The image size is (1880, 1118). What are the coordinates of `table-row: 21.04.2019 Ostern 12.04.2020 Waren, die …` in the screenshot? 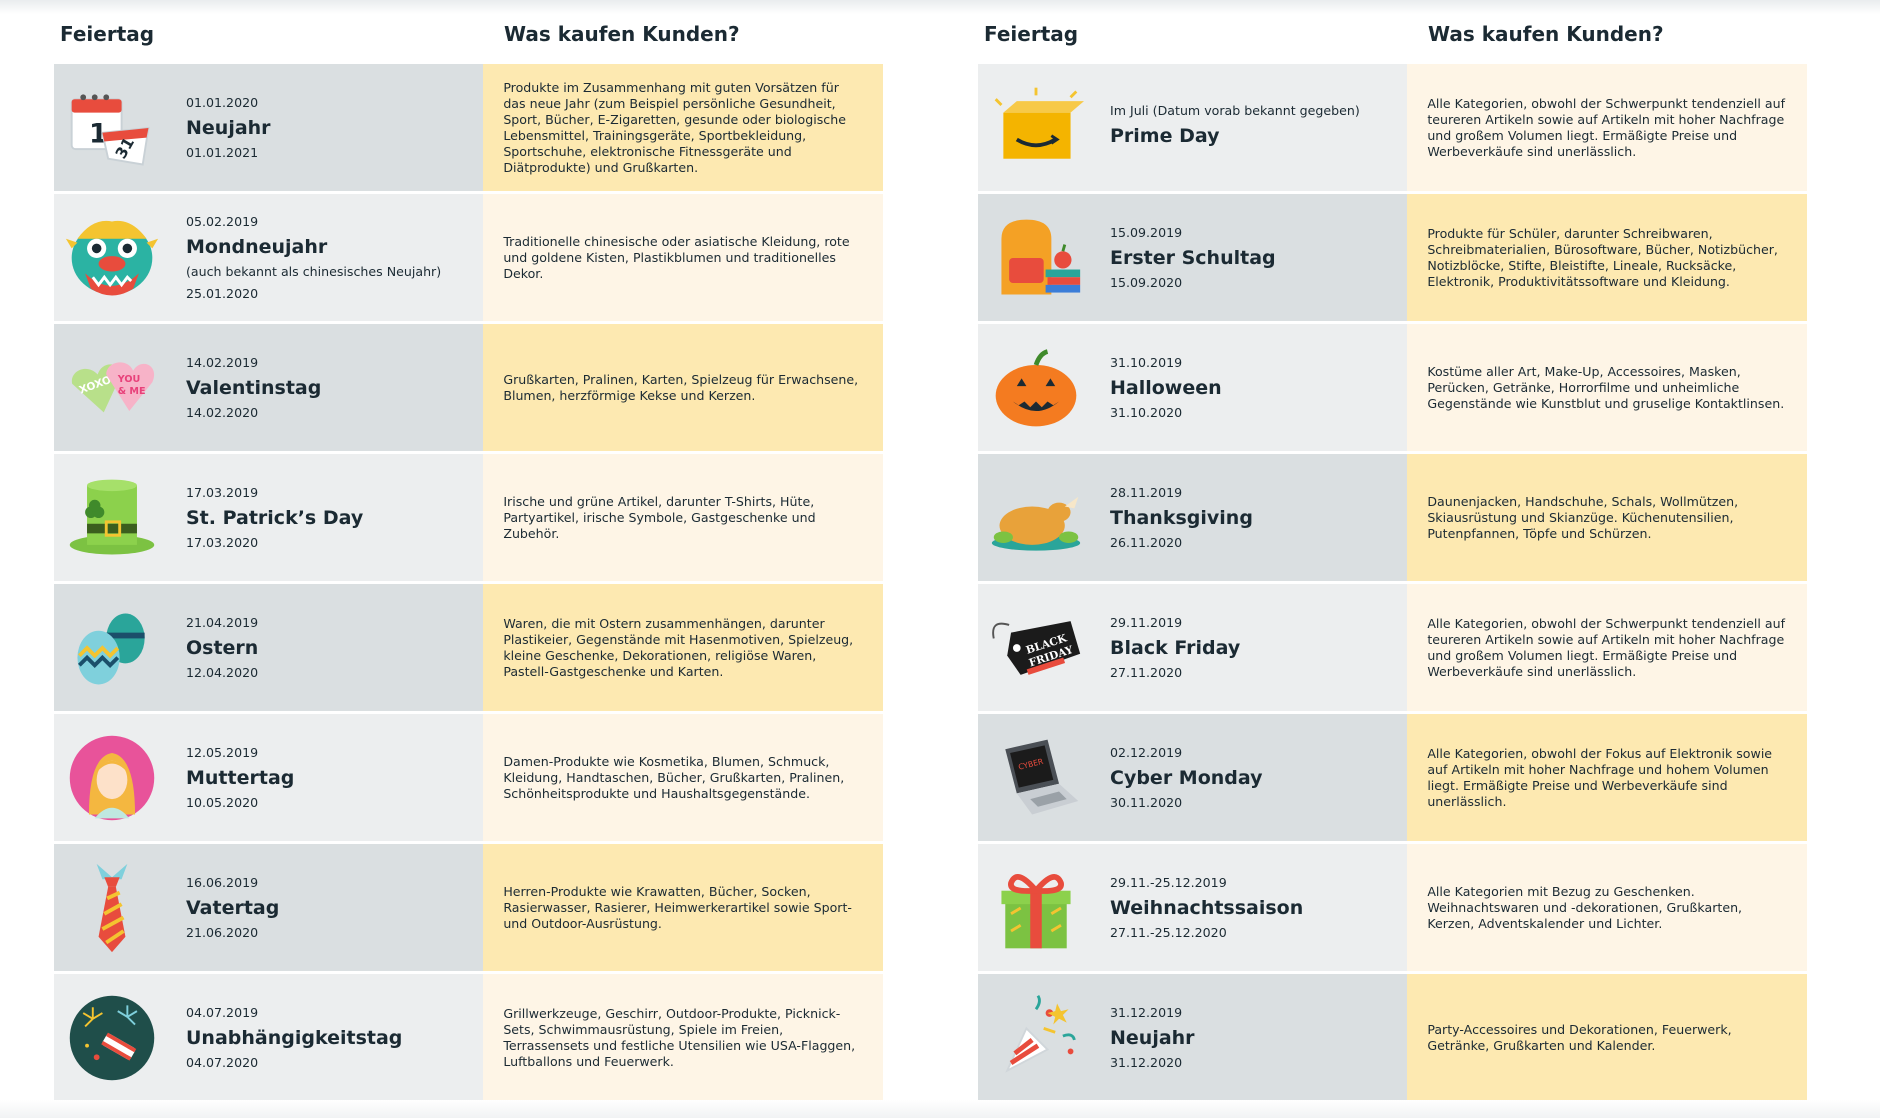 It's located at (468, 647).